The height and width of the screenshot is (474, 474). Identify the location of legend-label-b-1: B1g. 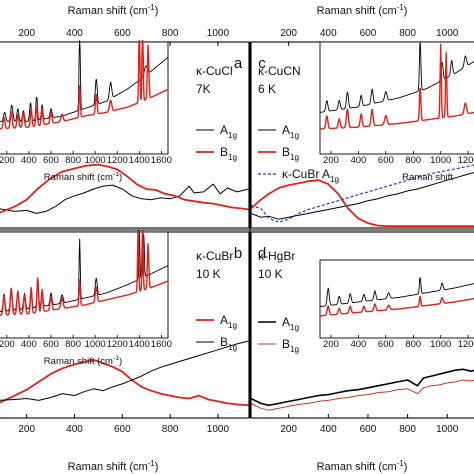
(229, 343).